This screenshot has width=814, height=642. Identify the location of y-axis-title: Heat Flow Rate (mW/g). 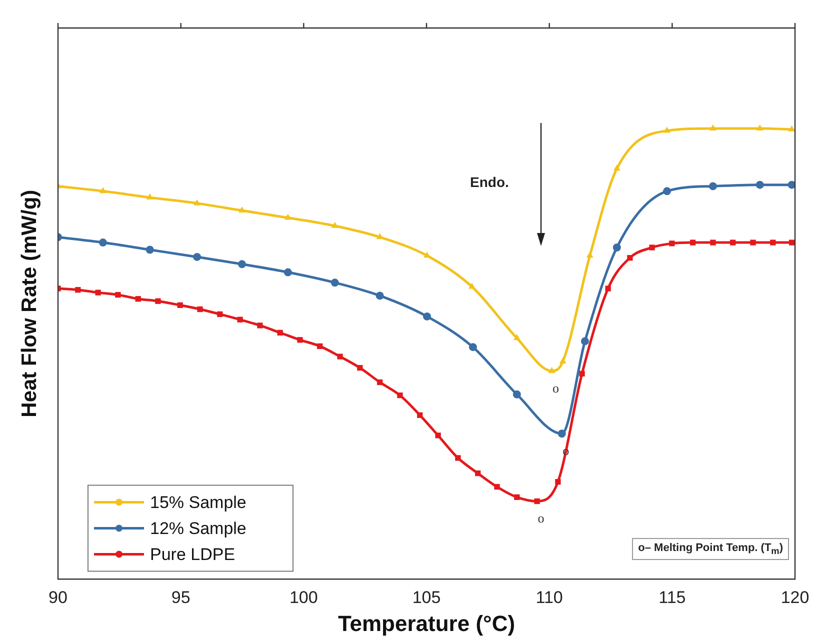
(29, 304).